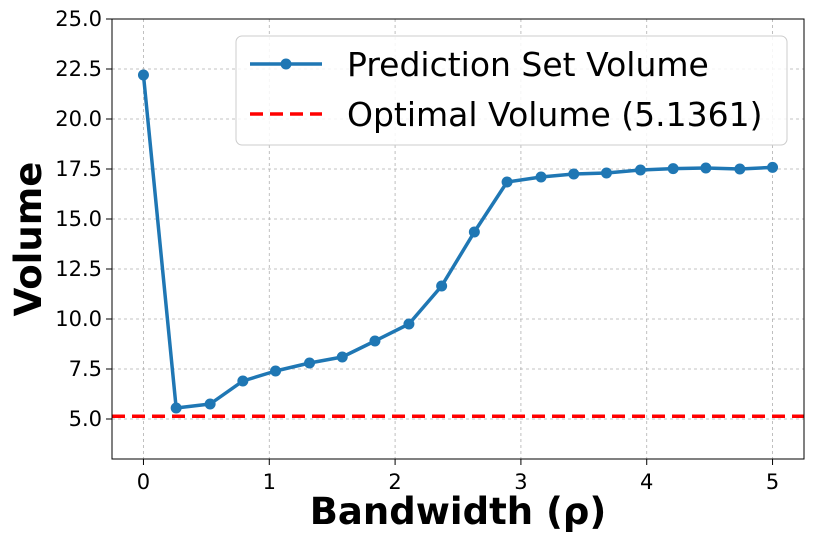  Describe the element at coordinates (78, 269) in the screenshot. I see `y-tick-label: 12.5` at that location.